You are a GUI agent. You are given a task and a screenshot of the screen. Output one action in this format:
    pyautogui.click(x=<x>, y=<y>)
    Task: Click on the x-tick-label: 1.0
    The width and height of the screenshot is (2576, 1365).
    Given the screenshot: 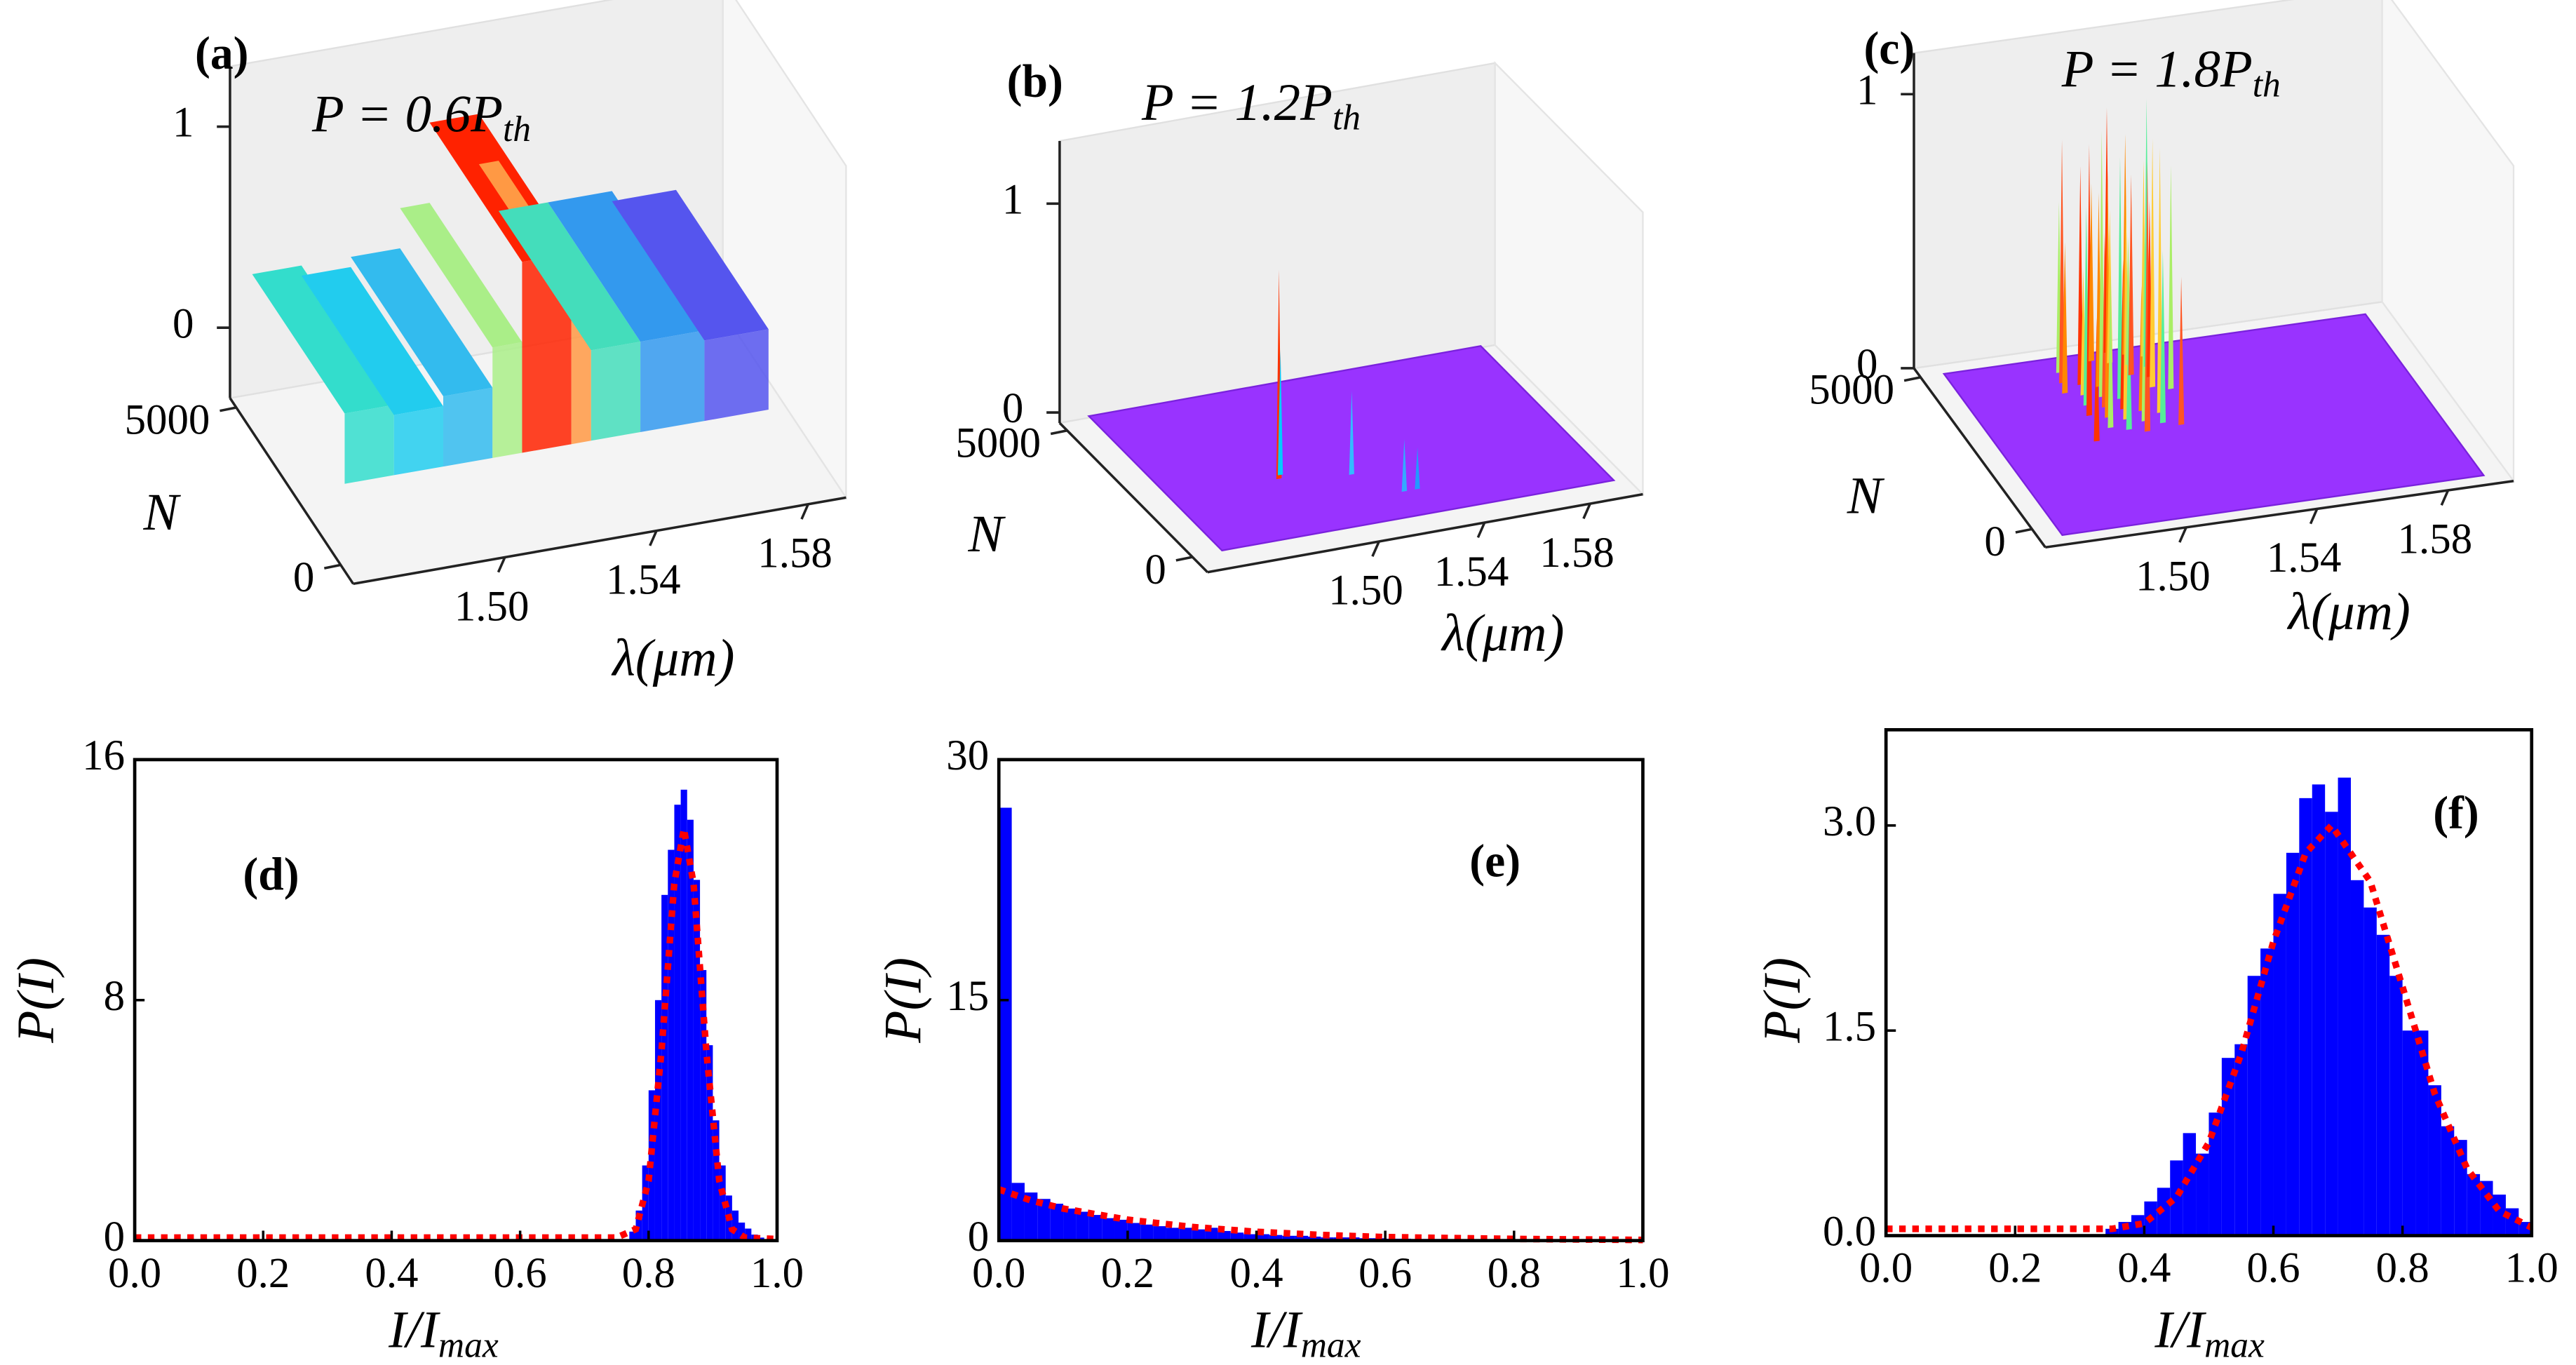 What is the action you would take?
    pyautogui.click(x=2531, y=1267)
    